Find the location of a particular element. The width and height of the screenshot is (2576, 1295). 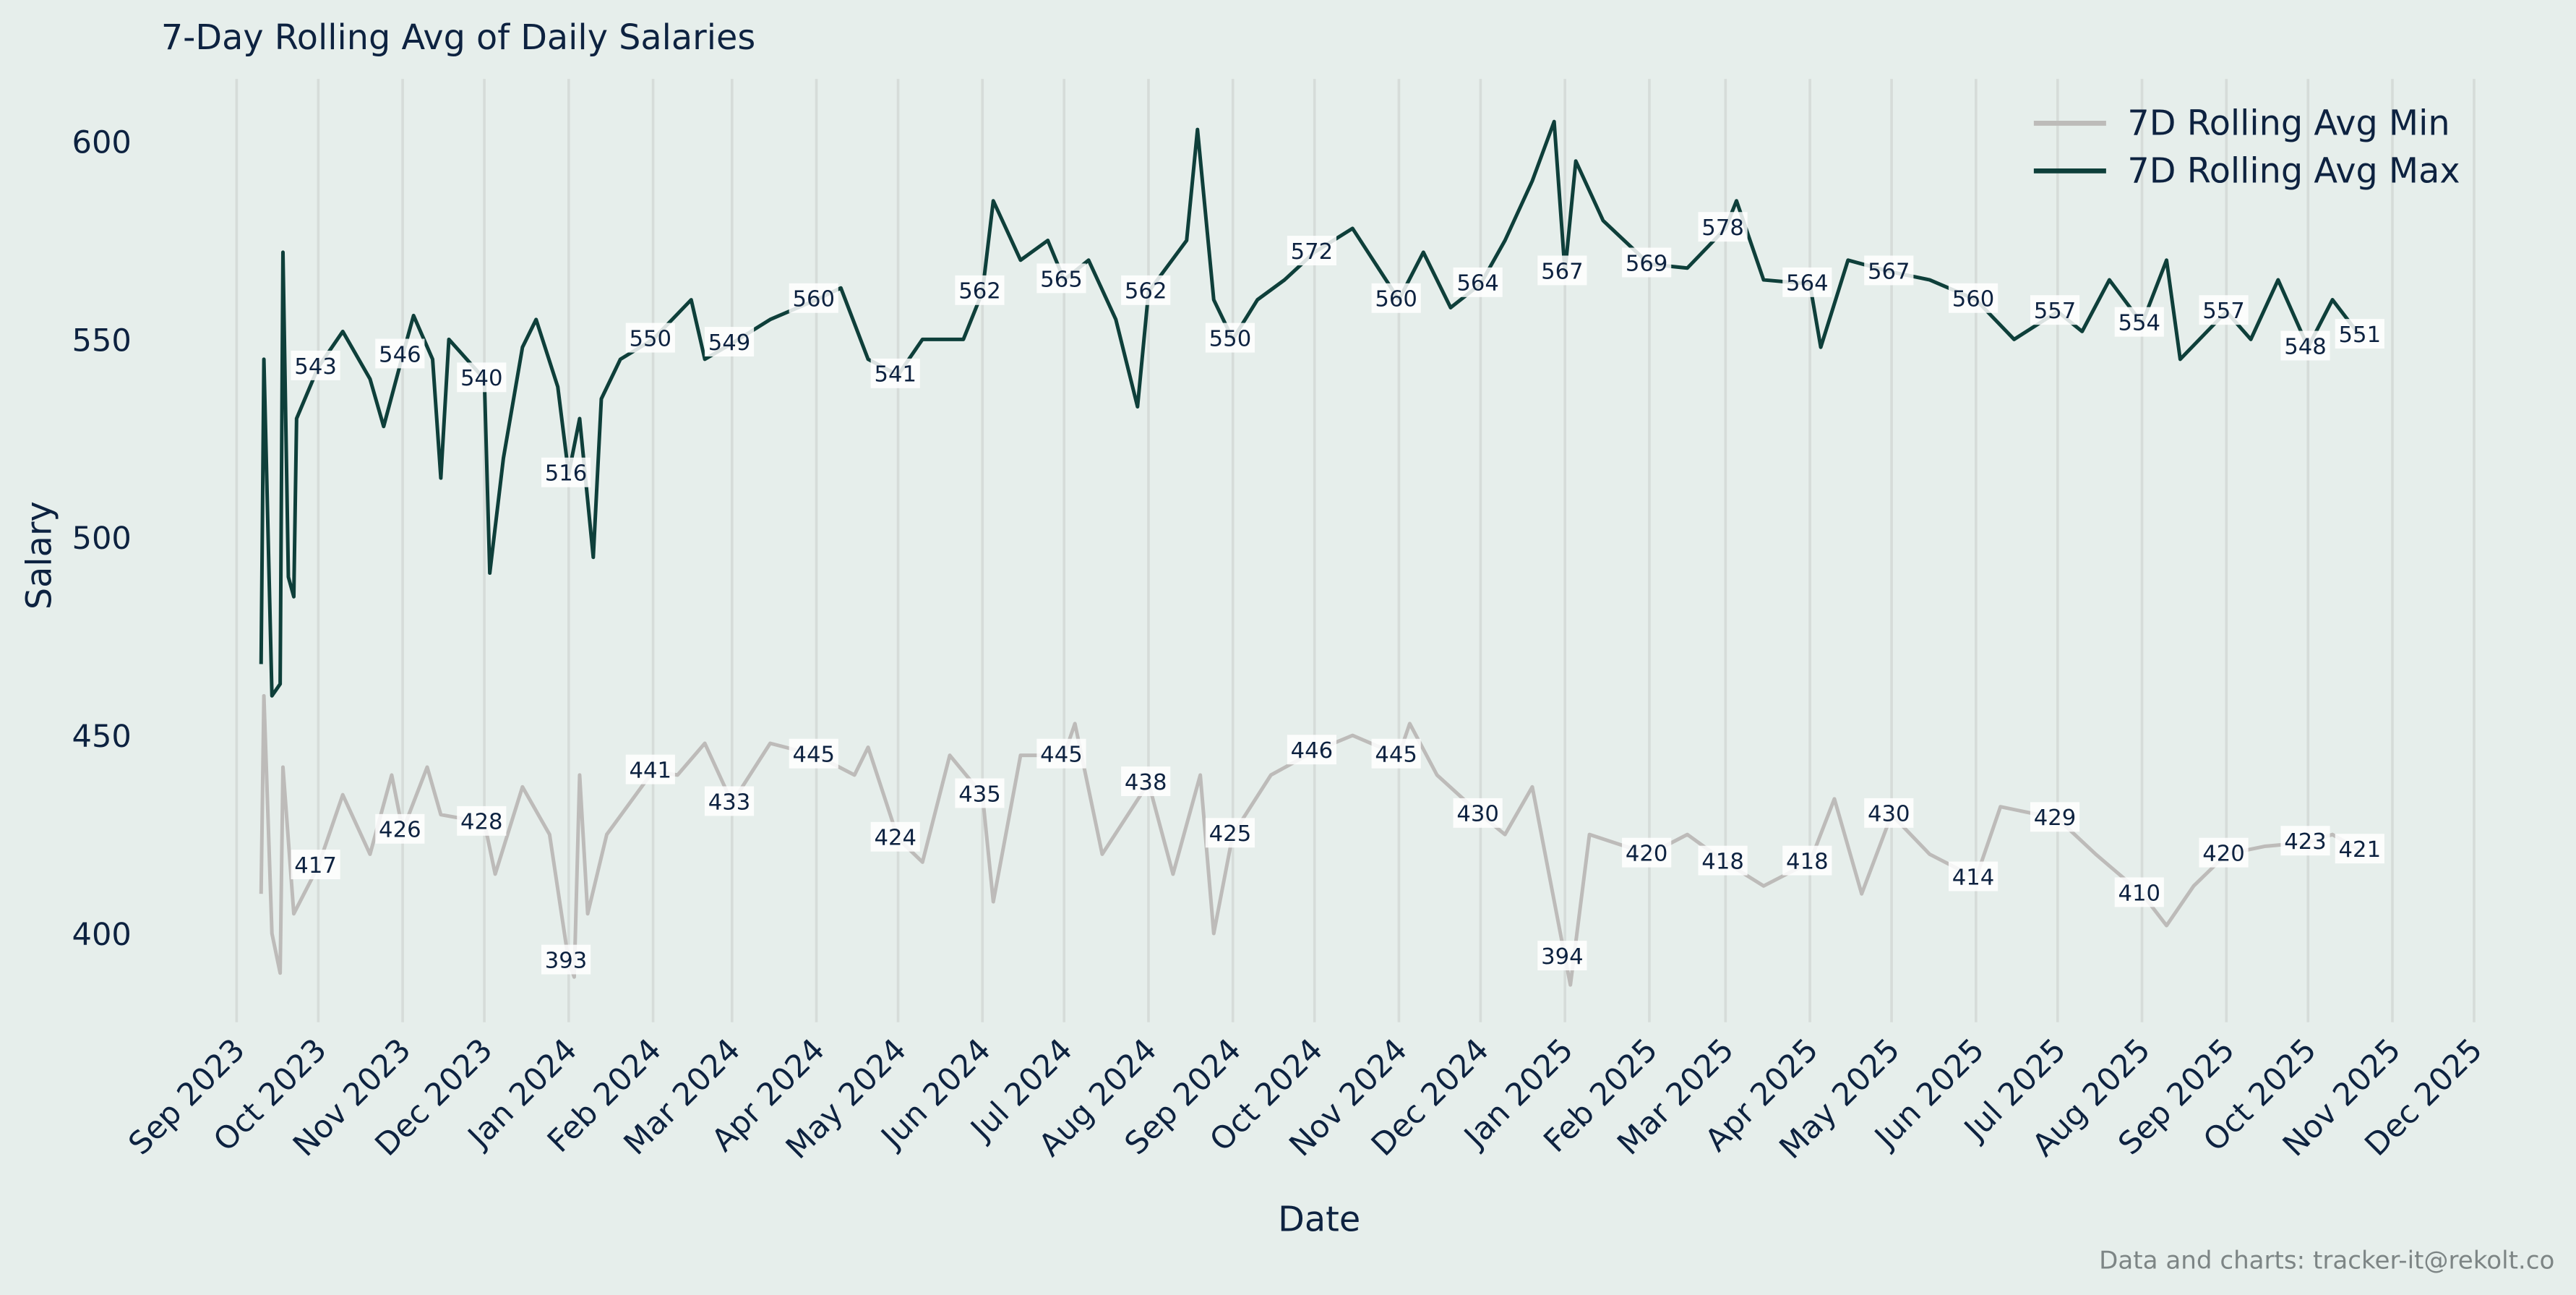

x-axis-label: Date is located at coordinates (1319, 1219).